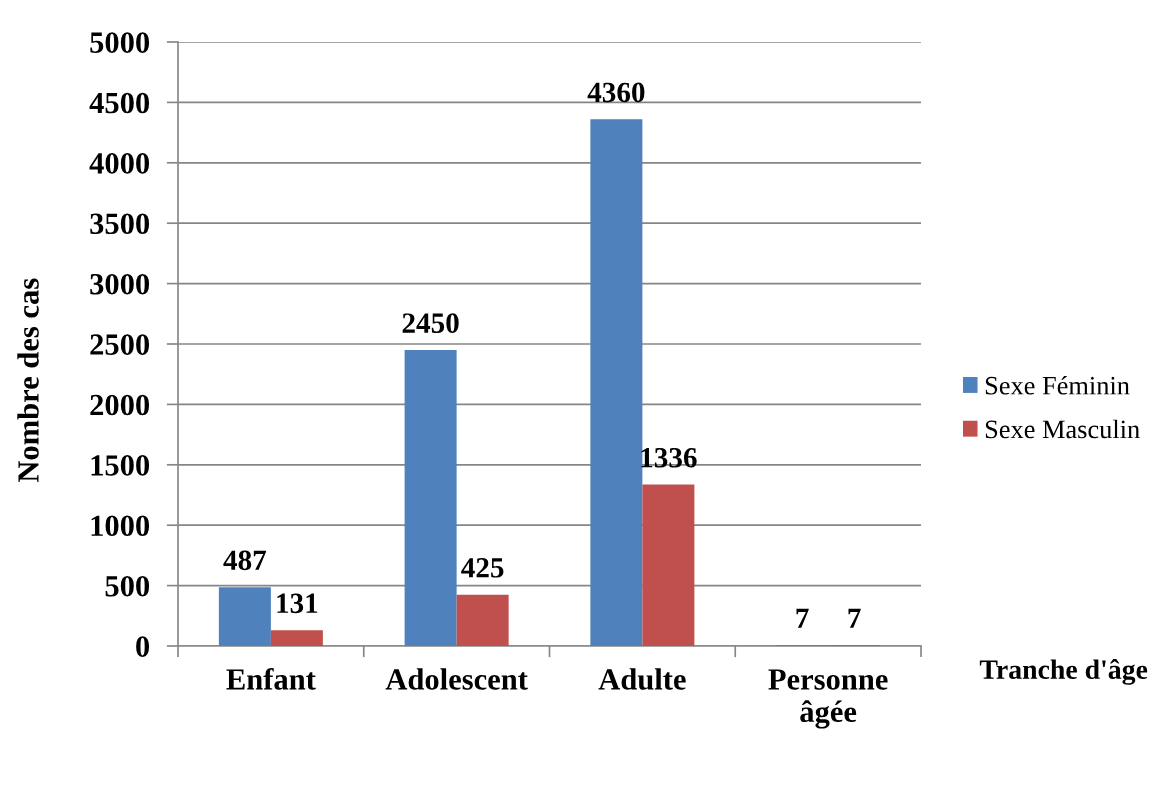 Image resolution: width=1157 pixels, height=805 pixels. What do you see at coordinates (245, 560) in the screenshot?
I see `data-label: 487` at bounding box center [245, 560].